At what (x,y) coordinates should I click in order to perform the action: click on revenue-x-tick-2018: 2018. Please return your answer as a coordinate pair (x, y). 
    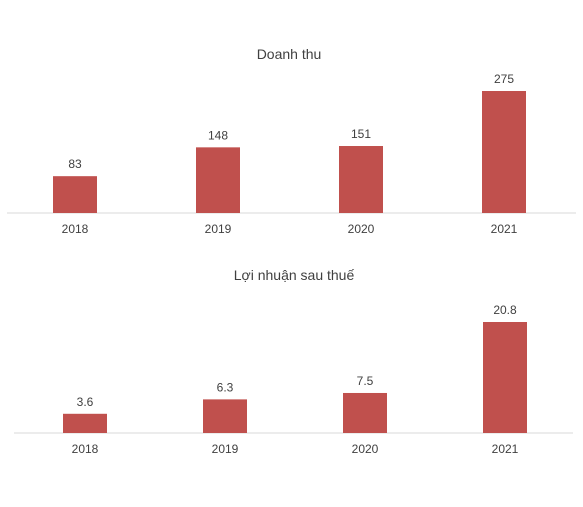
    Looking at the image, I should click on (75, 229).